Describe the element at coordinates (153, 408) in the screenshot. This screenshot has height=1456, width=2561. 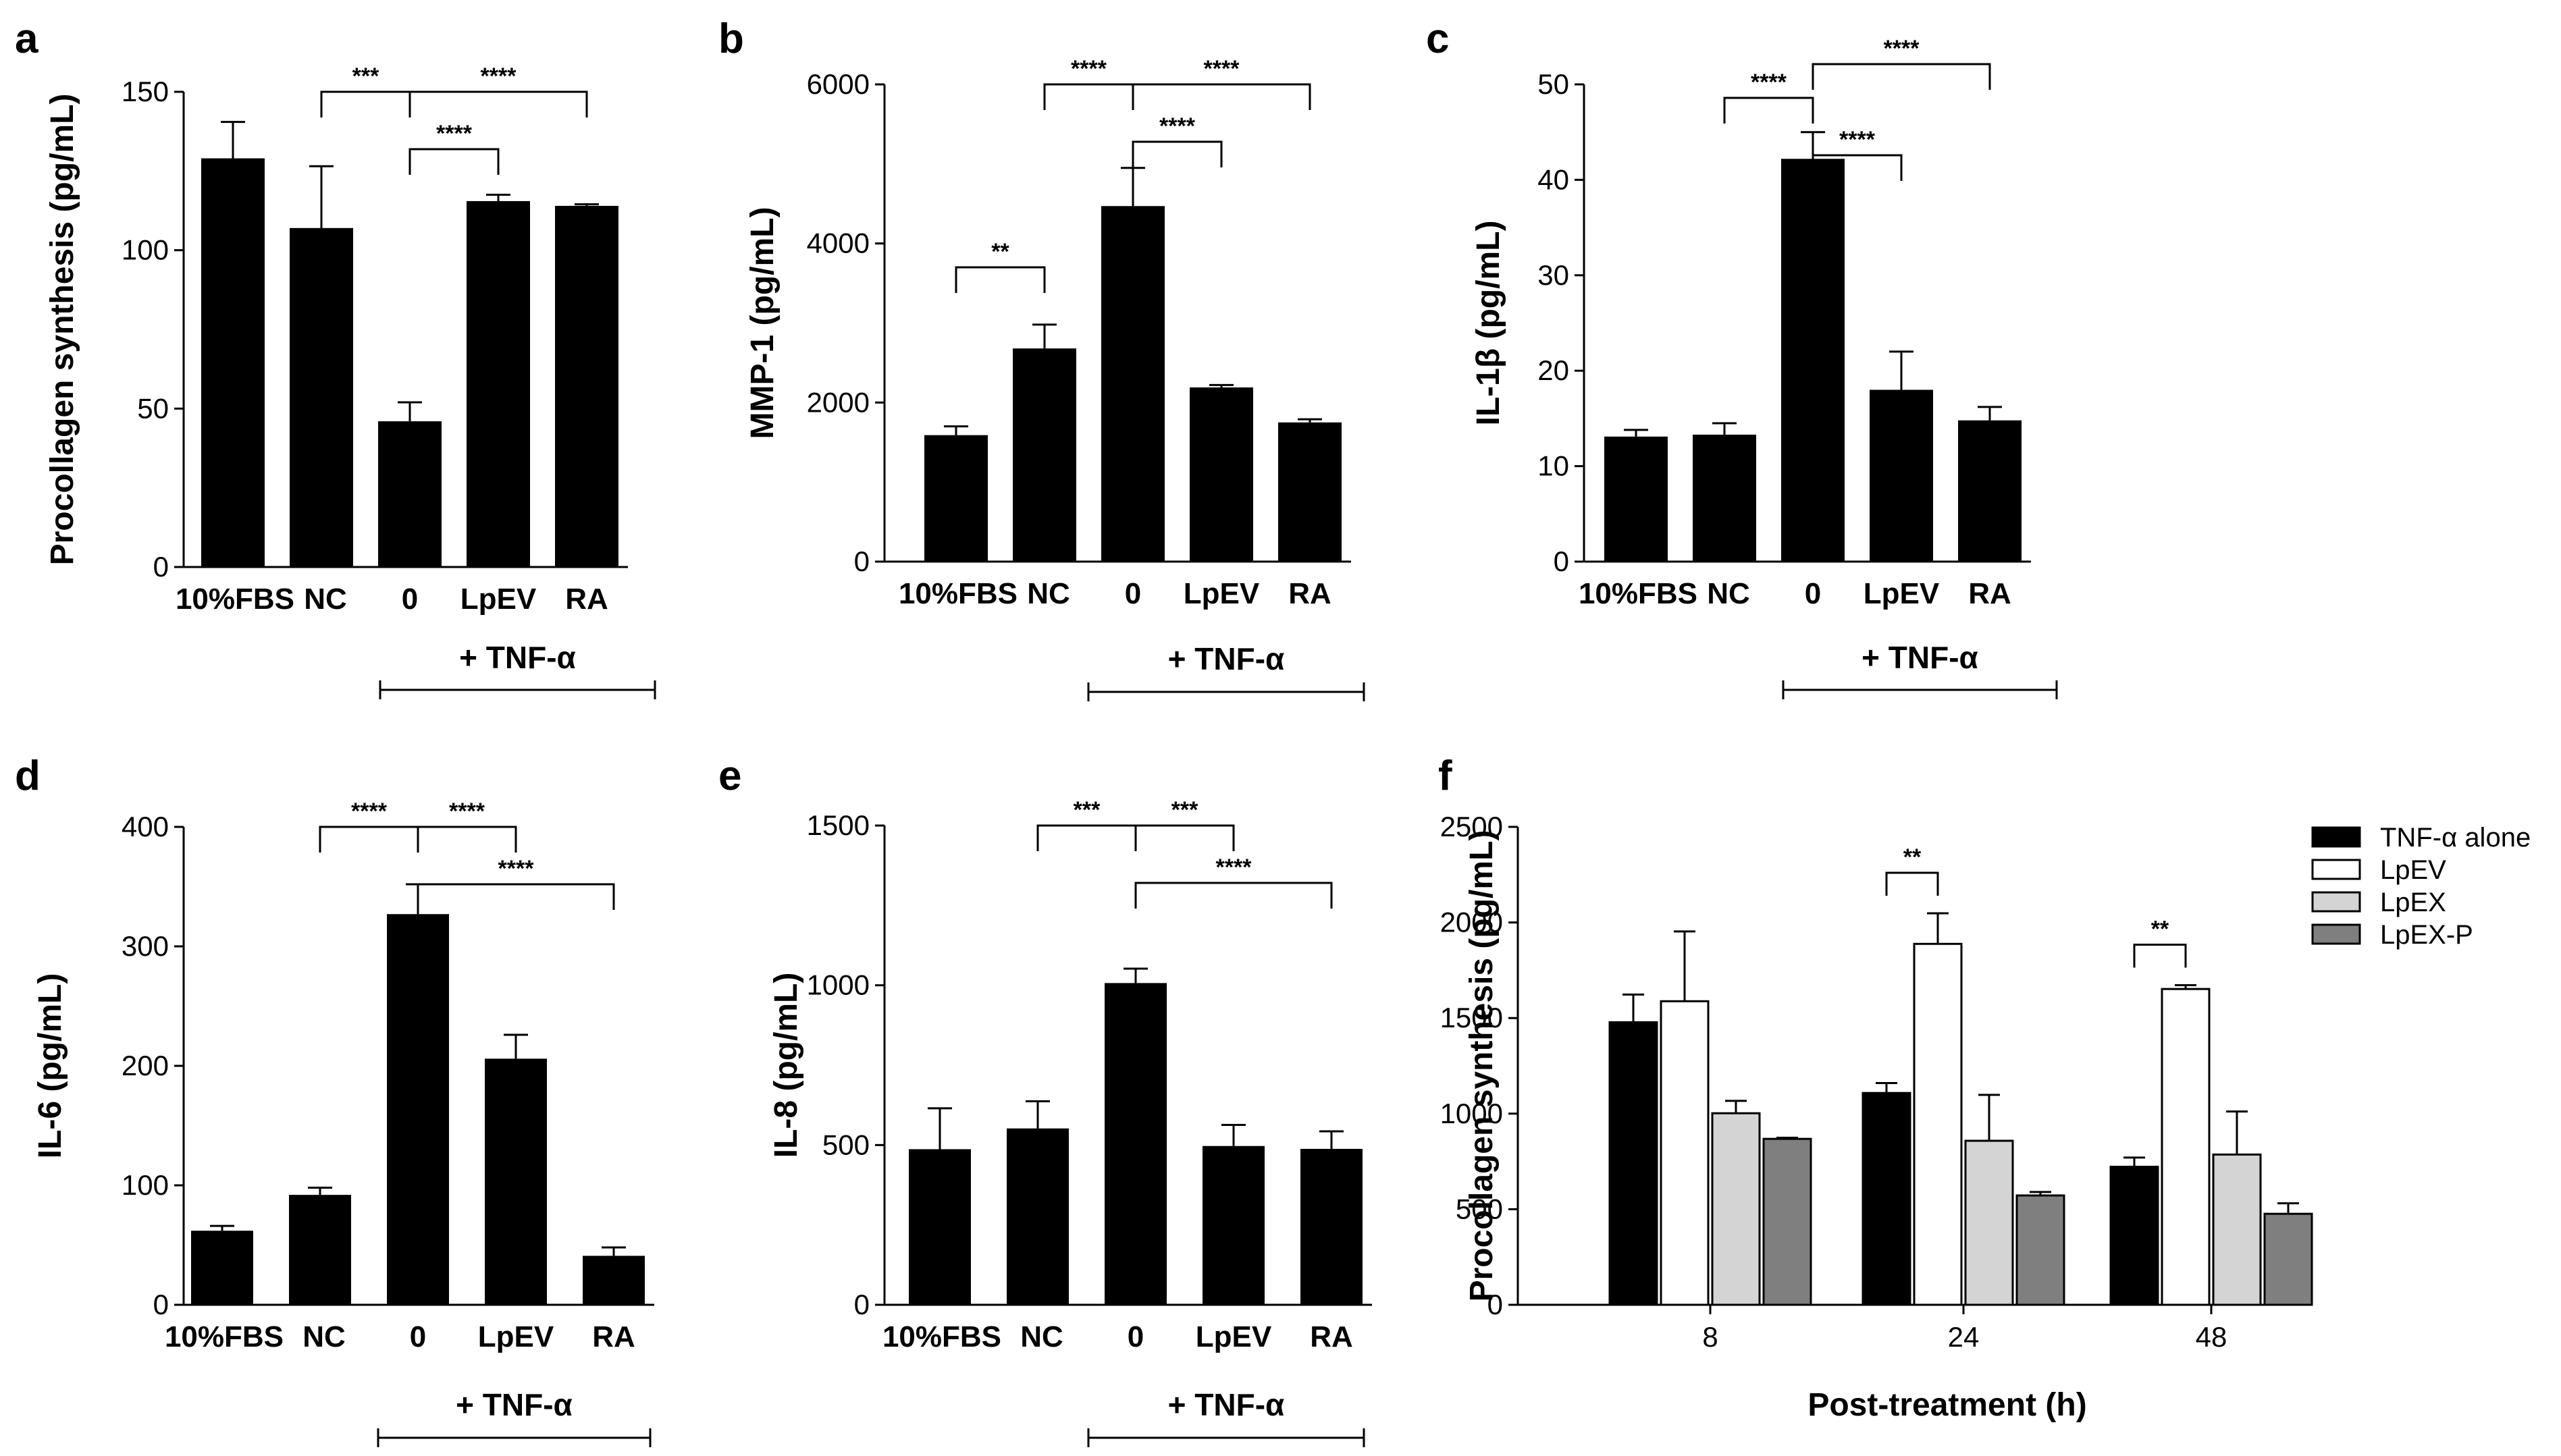
I see `y-tick-label: 50` at that location.